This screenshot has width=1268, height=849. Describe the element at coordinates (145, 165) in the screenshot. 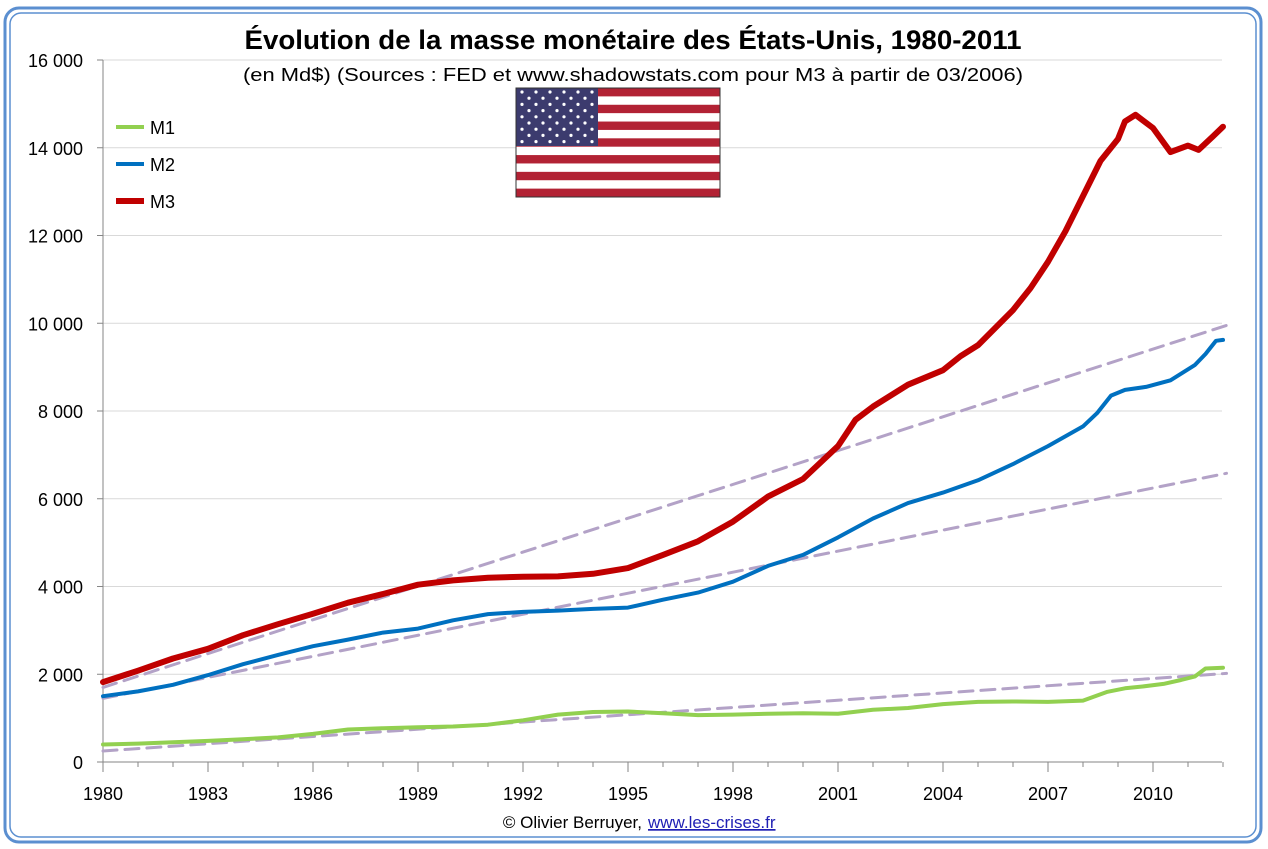

I see `legend: M1 M2 M3` at that location.